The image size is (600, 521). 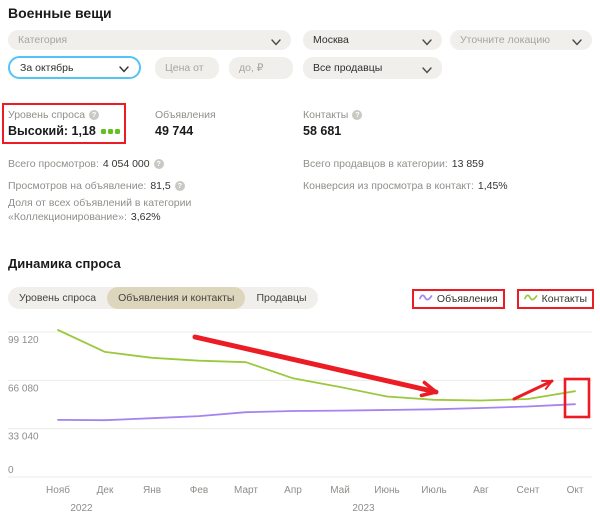 I want to click on series-line-Контакты, so click(x=316, y=365).